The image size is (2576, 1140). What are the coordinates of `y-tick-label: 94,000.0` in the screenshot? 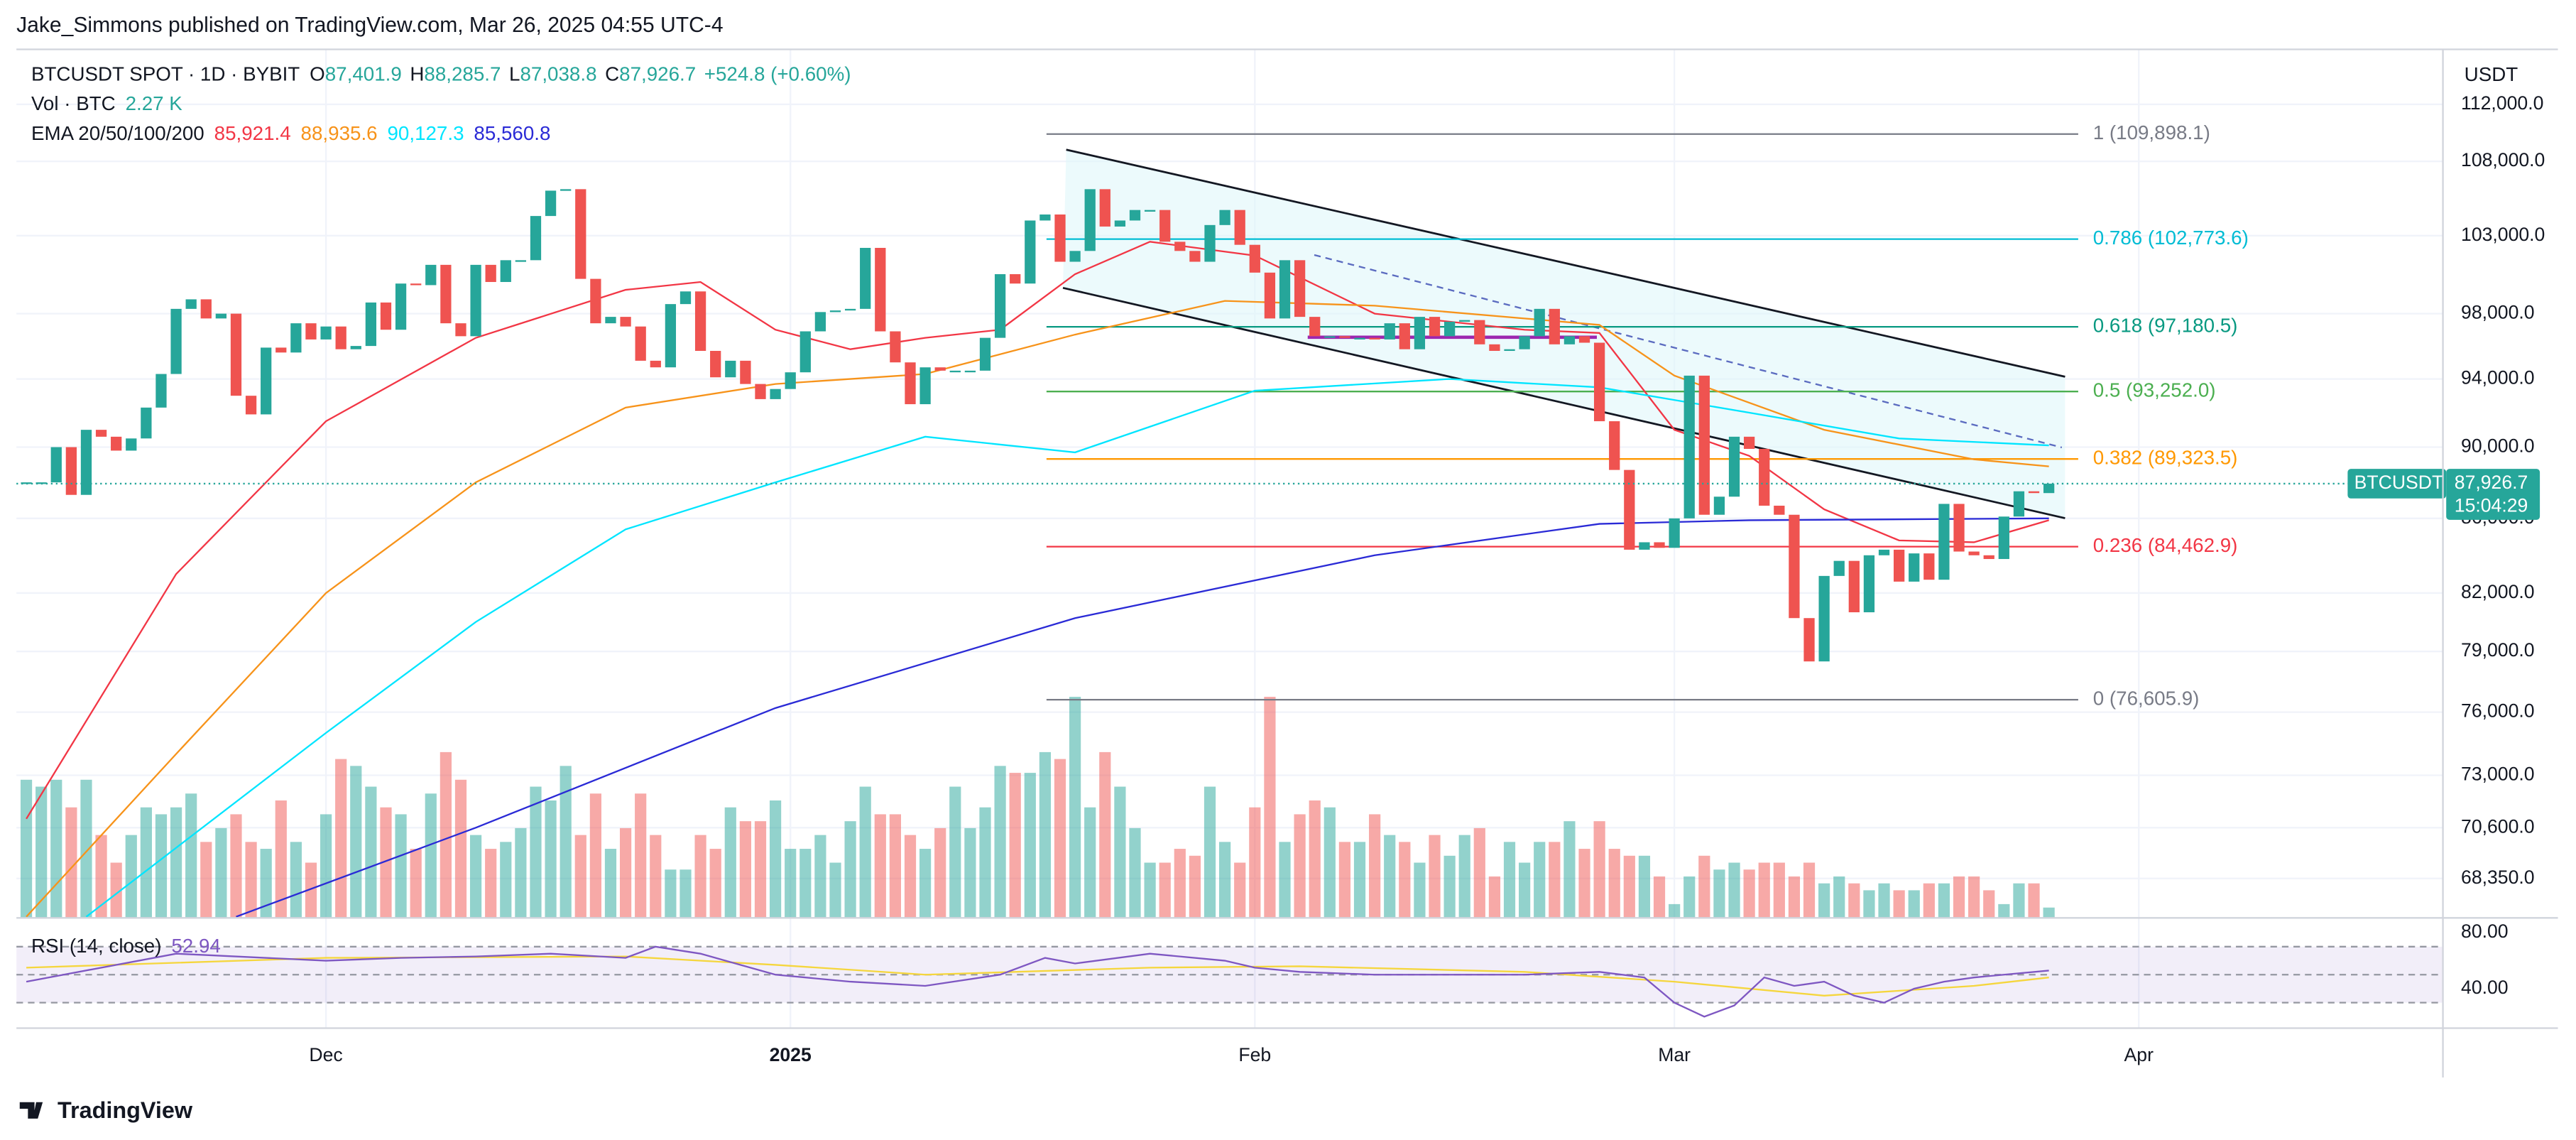 It's located at (2498, 378).